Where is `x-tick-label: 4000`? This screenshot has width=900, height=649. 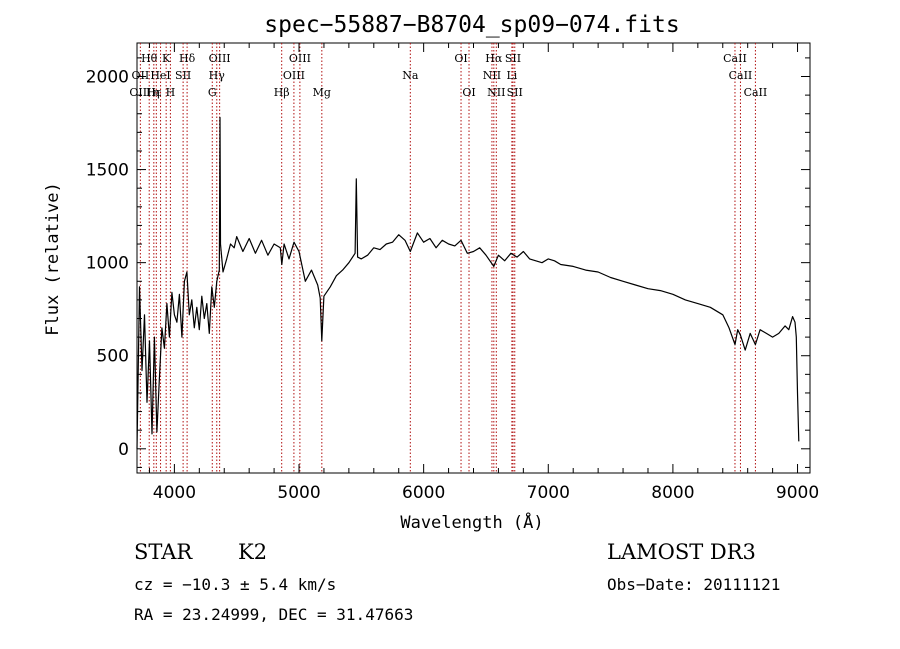 x-tick-label: 4000 is located at coordinates (174, 493).